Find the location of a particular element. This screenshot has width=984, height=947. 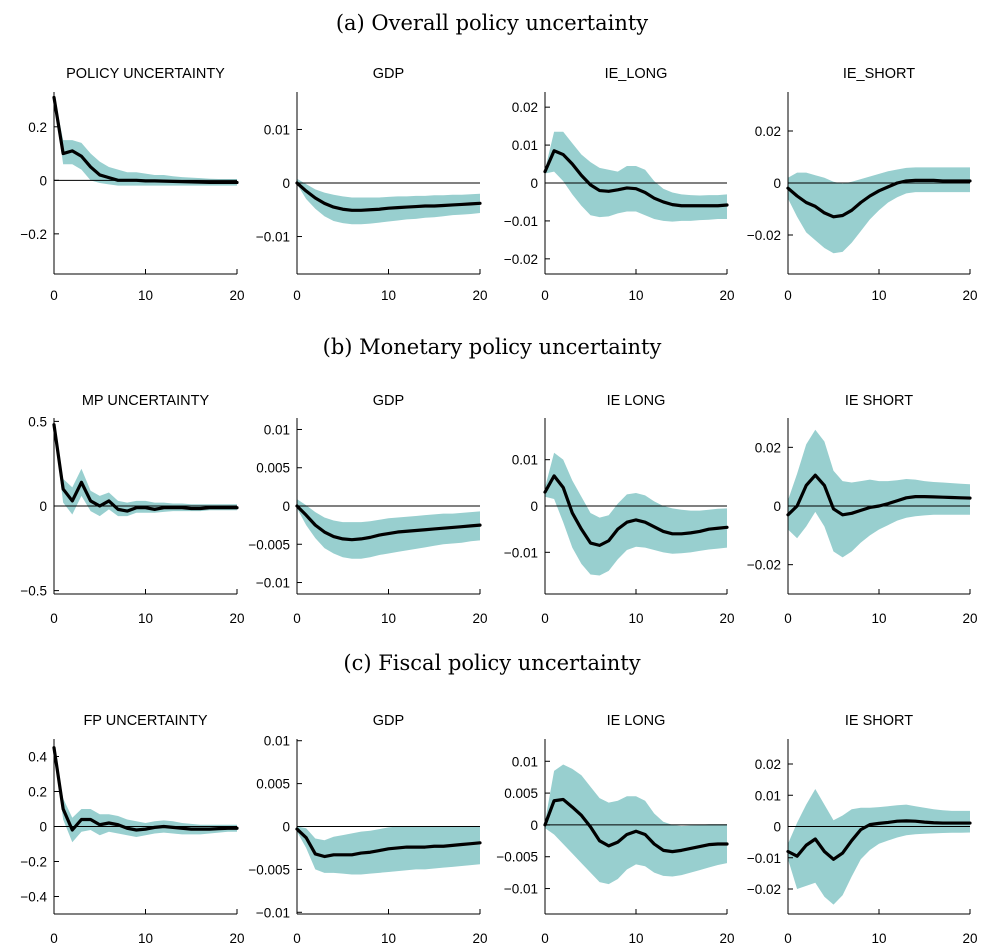

subplot-2-2: GDP −0.01 −0.005 0 0.005 0.01 0 10 20 is located at coordinates (367, 509).